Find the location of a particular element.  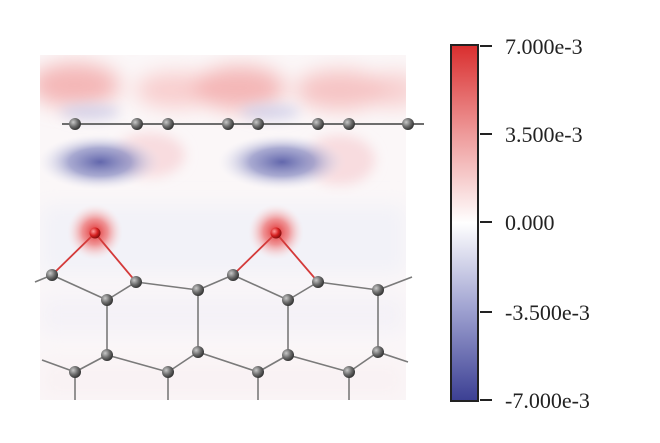

depletion-lobes is located at coordinates (193, 162).